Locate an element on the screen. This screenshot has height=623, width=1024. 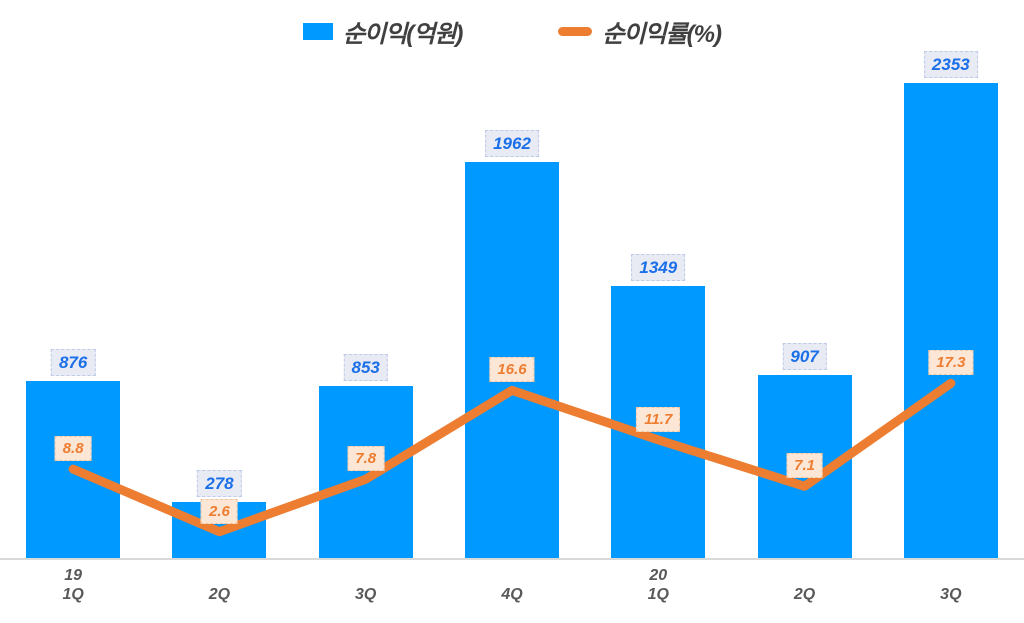
bar-value-label: 1962 is located at coordinates (512, 143).